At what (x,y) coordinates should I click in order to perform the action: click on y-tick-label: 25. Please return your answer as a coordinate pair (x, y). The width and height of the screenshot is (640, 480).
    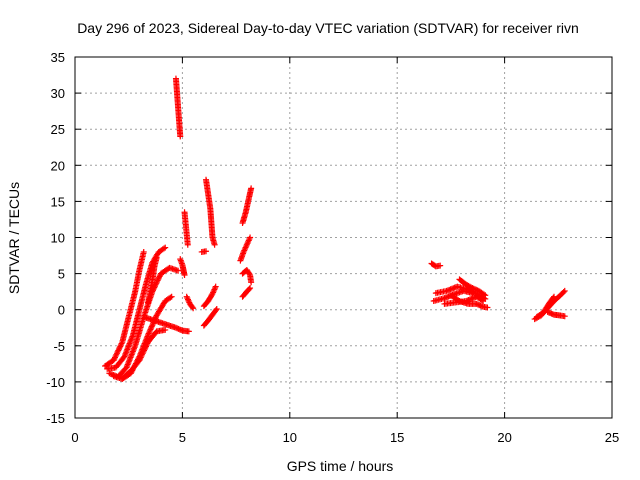
    Looking at the image, I should click on (58, 129).